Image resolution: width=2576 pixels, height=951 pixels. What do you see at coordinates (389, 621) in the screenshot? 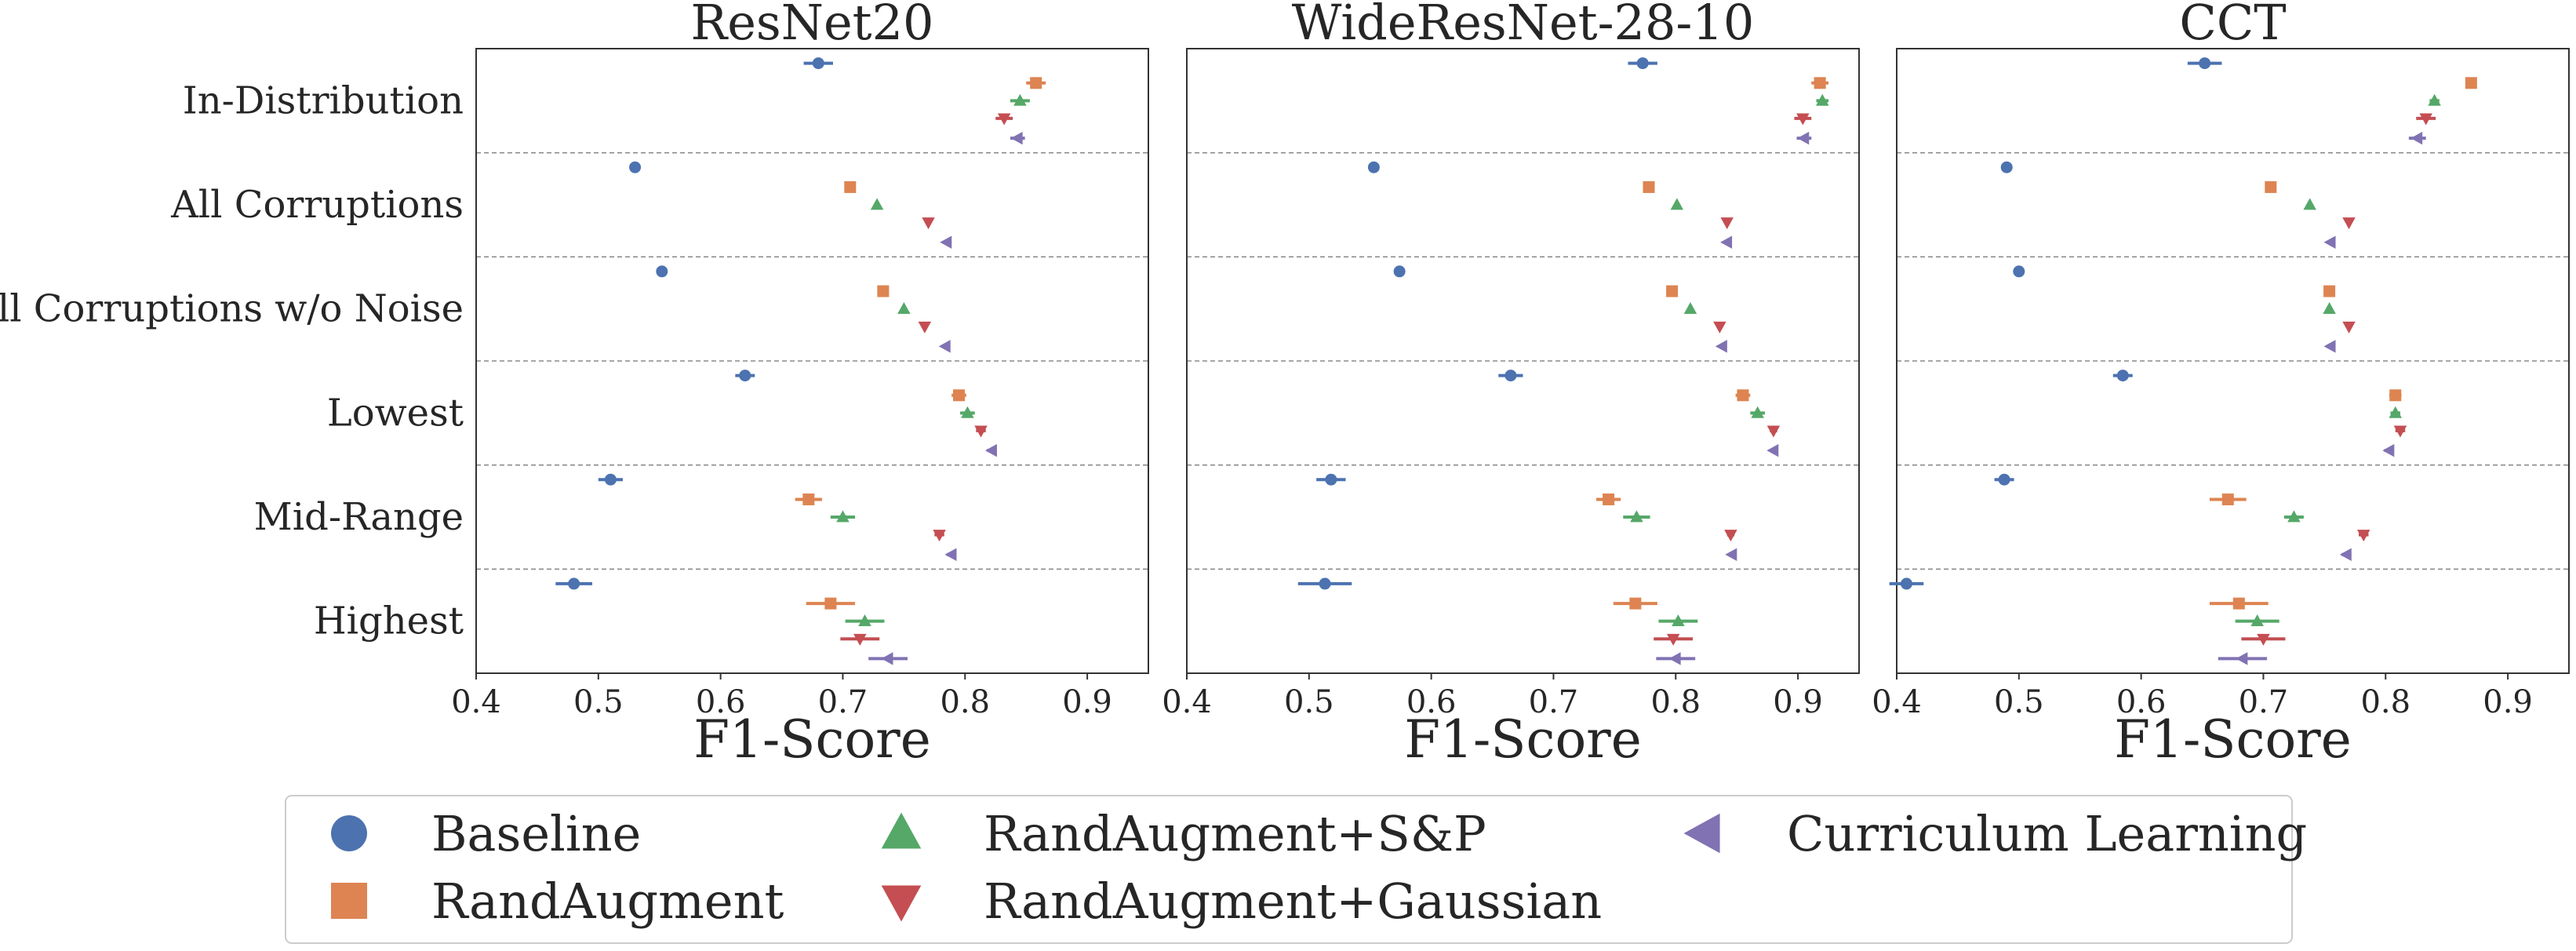
I see `y-category-label: Highest` at bounding box center [389, 621].